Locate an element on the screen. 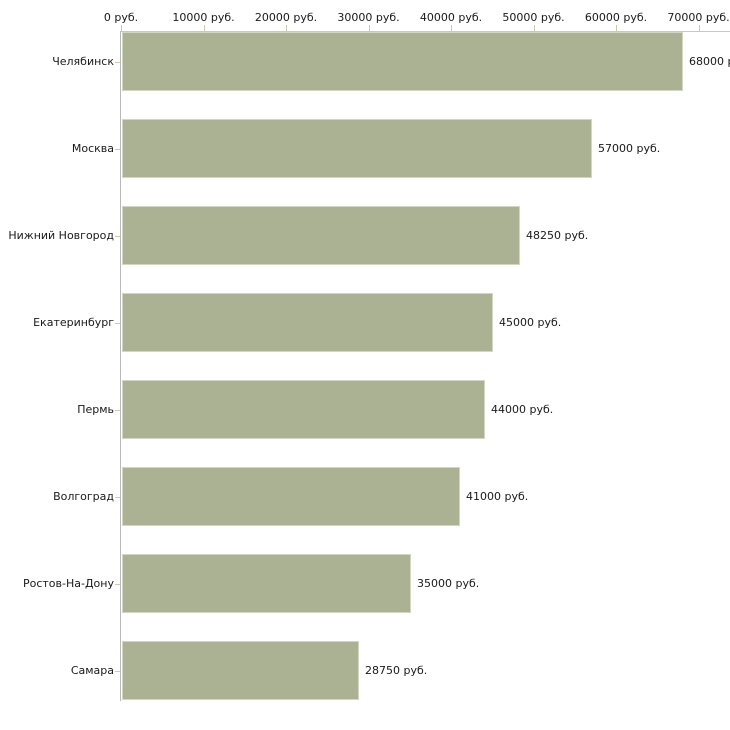 The image size is (730, 730). x-tick-label: 70000 руб. is located at coordinates (698, 17).